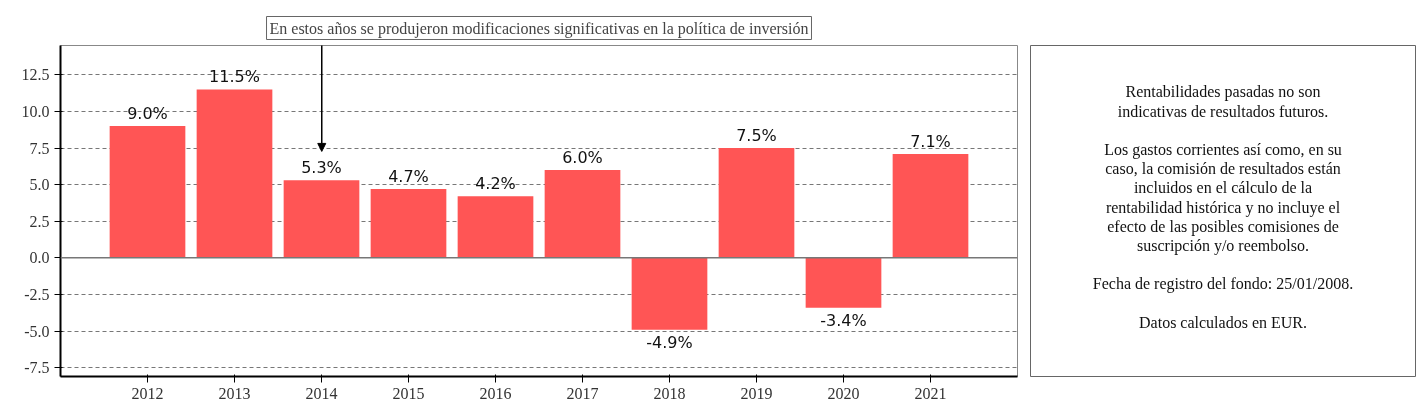 The image size is (1425, 416). I want to click on y-tick-label: 5.0, so click(39, 185).